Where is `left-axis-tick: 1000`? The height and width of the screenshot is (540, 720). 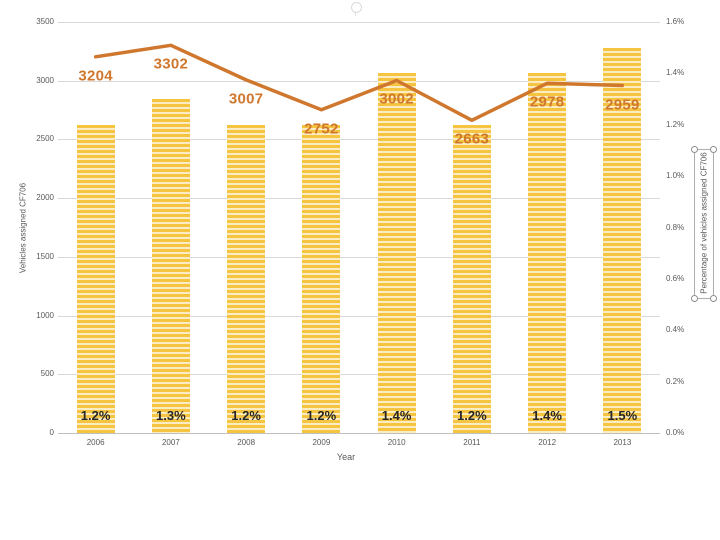 left-axis-tick: 1000 is located at coordinates (45, 315).